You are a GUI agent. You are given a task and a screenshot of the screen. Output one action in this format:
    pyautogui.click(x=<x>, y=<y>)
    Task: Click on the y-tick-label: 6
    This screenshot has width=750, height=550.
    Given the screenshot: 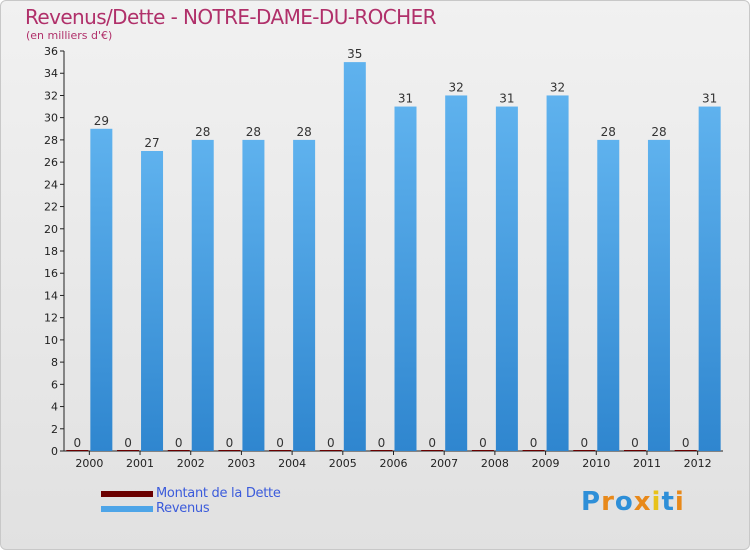 What is the action you would take?
    pyautogui.click(x=54, y=384)
    